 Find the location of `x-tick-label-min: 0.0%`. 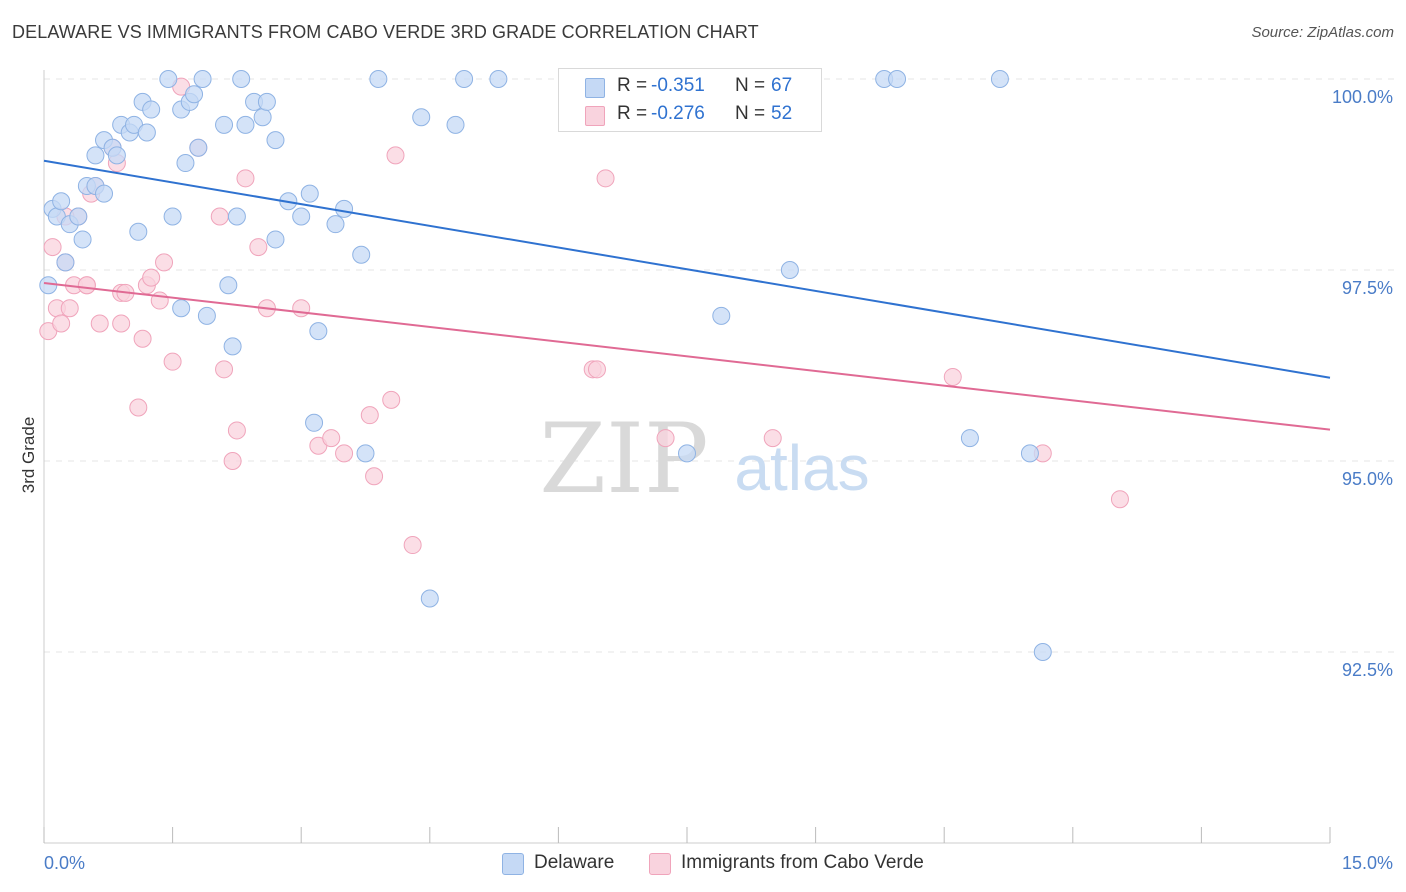

x-tick-label-min: 0.0% is located at coordinates (64, 863).